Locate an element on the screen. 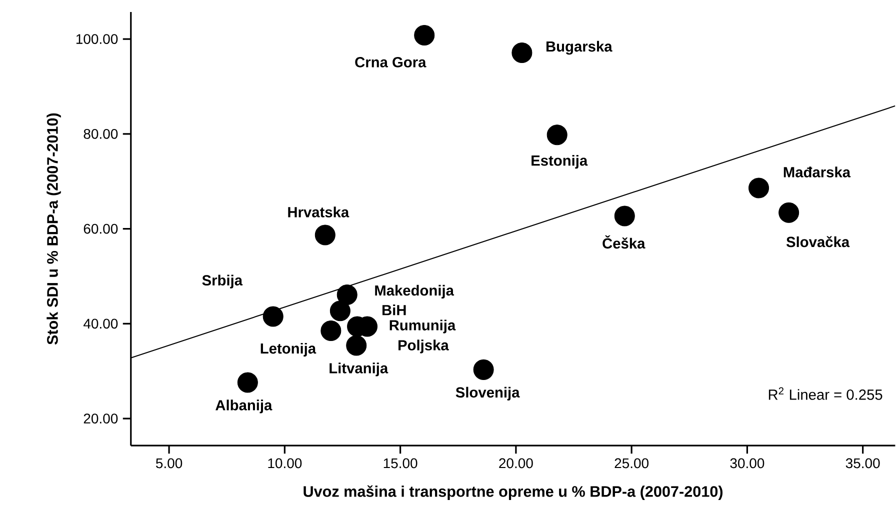 This screenshot has height=513, width=896. annotation: Slovenija is located at coordinates (488, 394).